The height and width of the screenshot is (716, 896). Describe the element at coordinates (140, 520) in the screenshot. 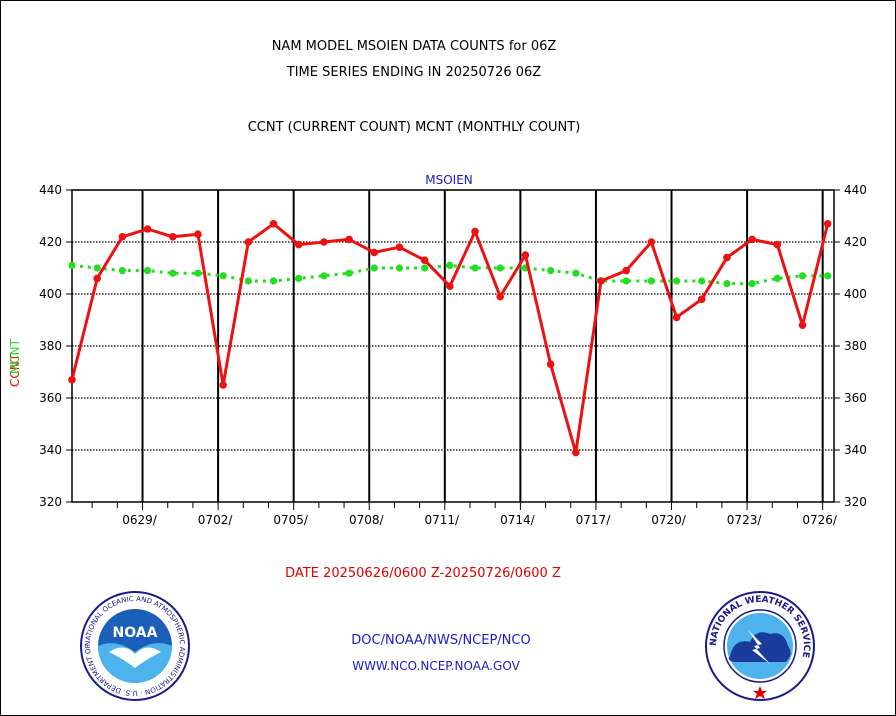

I see `x-tick-label: 0629/` at that location.